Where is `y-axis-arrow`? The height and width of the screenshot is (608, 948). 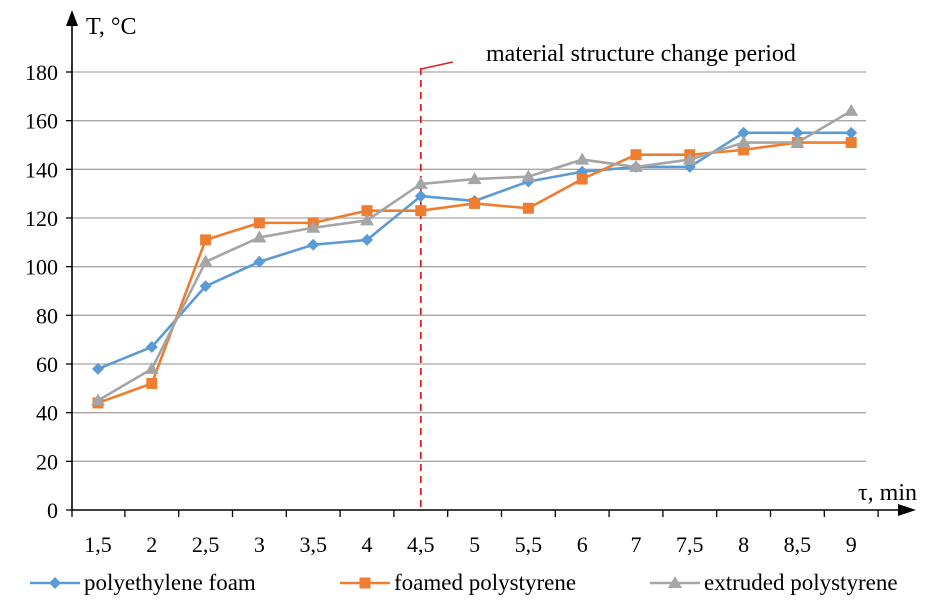 y-axis-arrow is located at coordinates (72, 18).